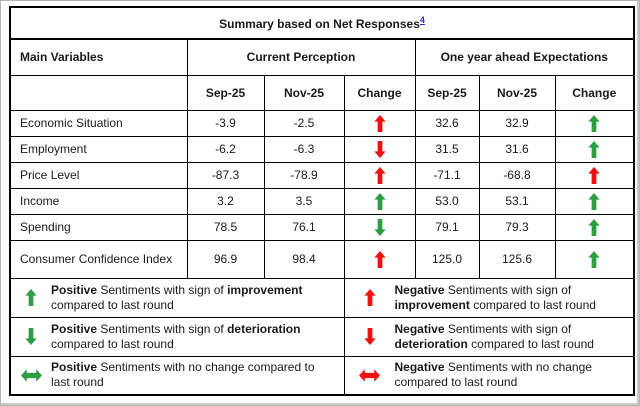 The image size is (640, 406). I want to click on row-label: Consumer Confidence Index, so click(98, 259).